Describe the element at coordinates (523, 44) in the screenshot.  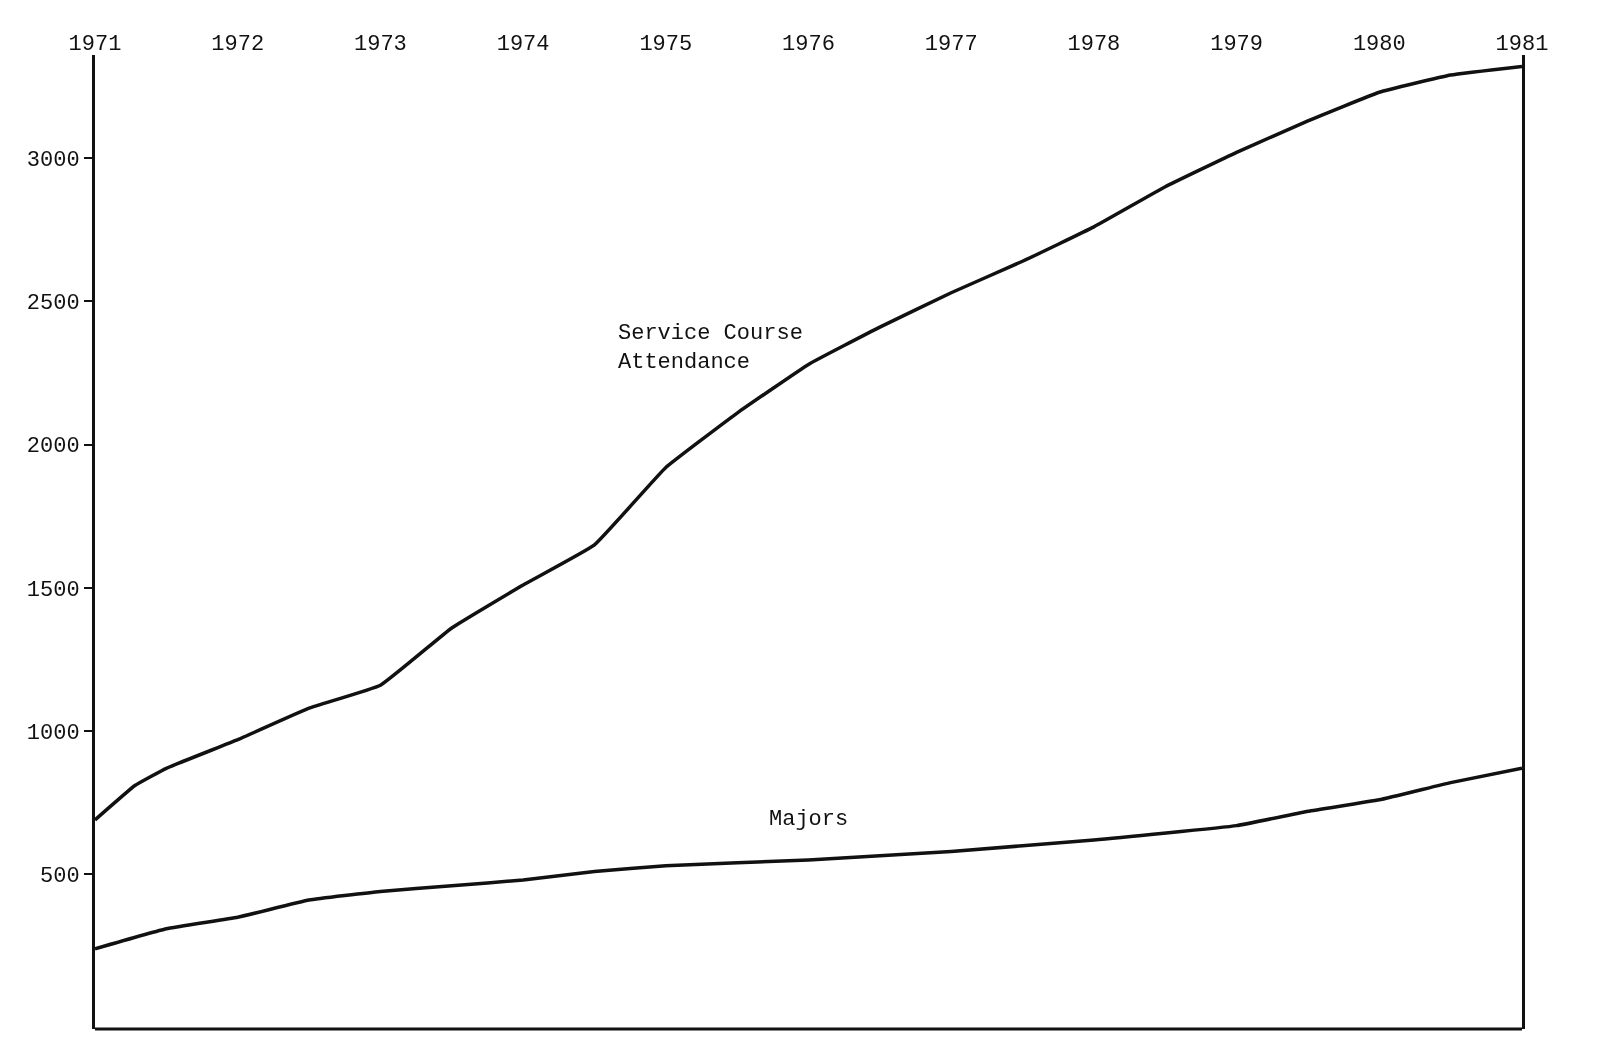
I see `x-tick-label: 1974` at that location.